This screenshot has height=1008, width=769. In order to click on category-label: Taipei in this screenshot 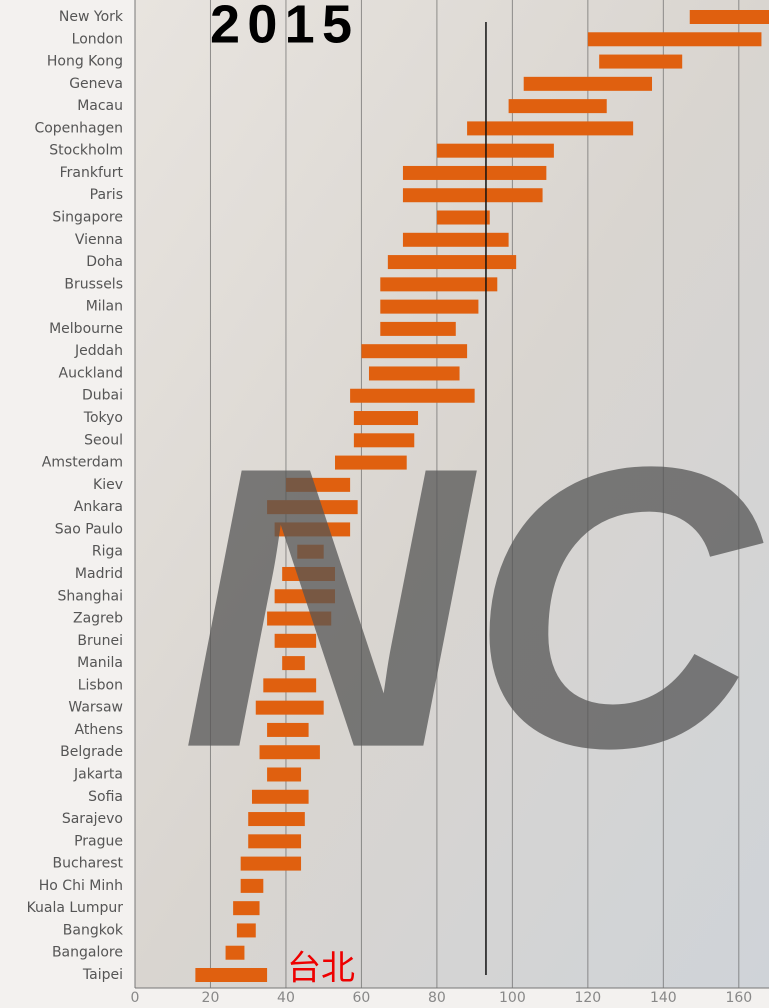, I will do `click(102, 975)`.